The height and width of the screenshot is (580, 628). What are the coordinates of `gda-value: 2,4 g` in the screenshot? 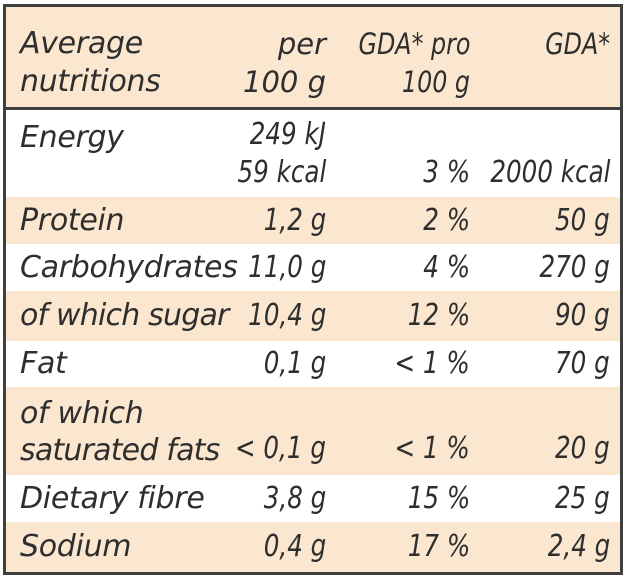 It's located at (578, 546).